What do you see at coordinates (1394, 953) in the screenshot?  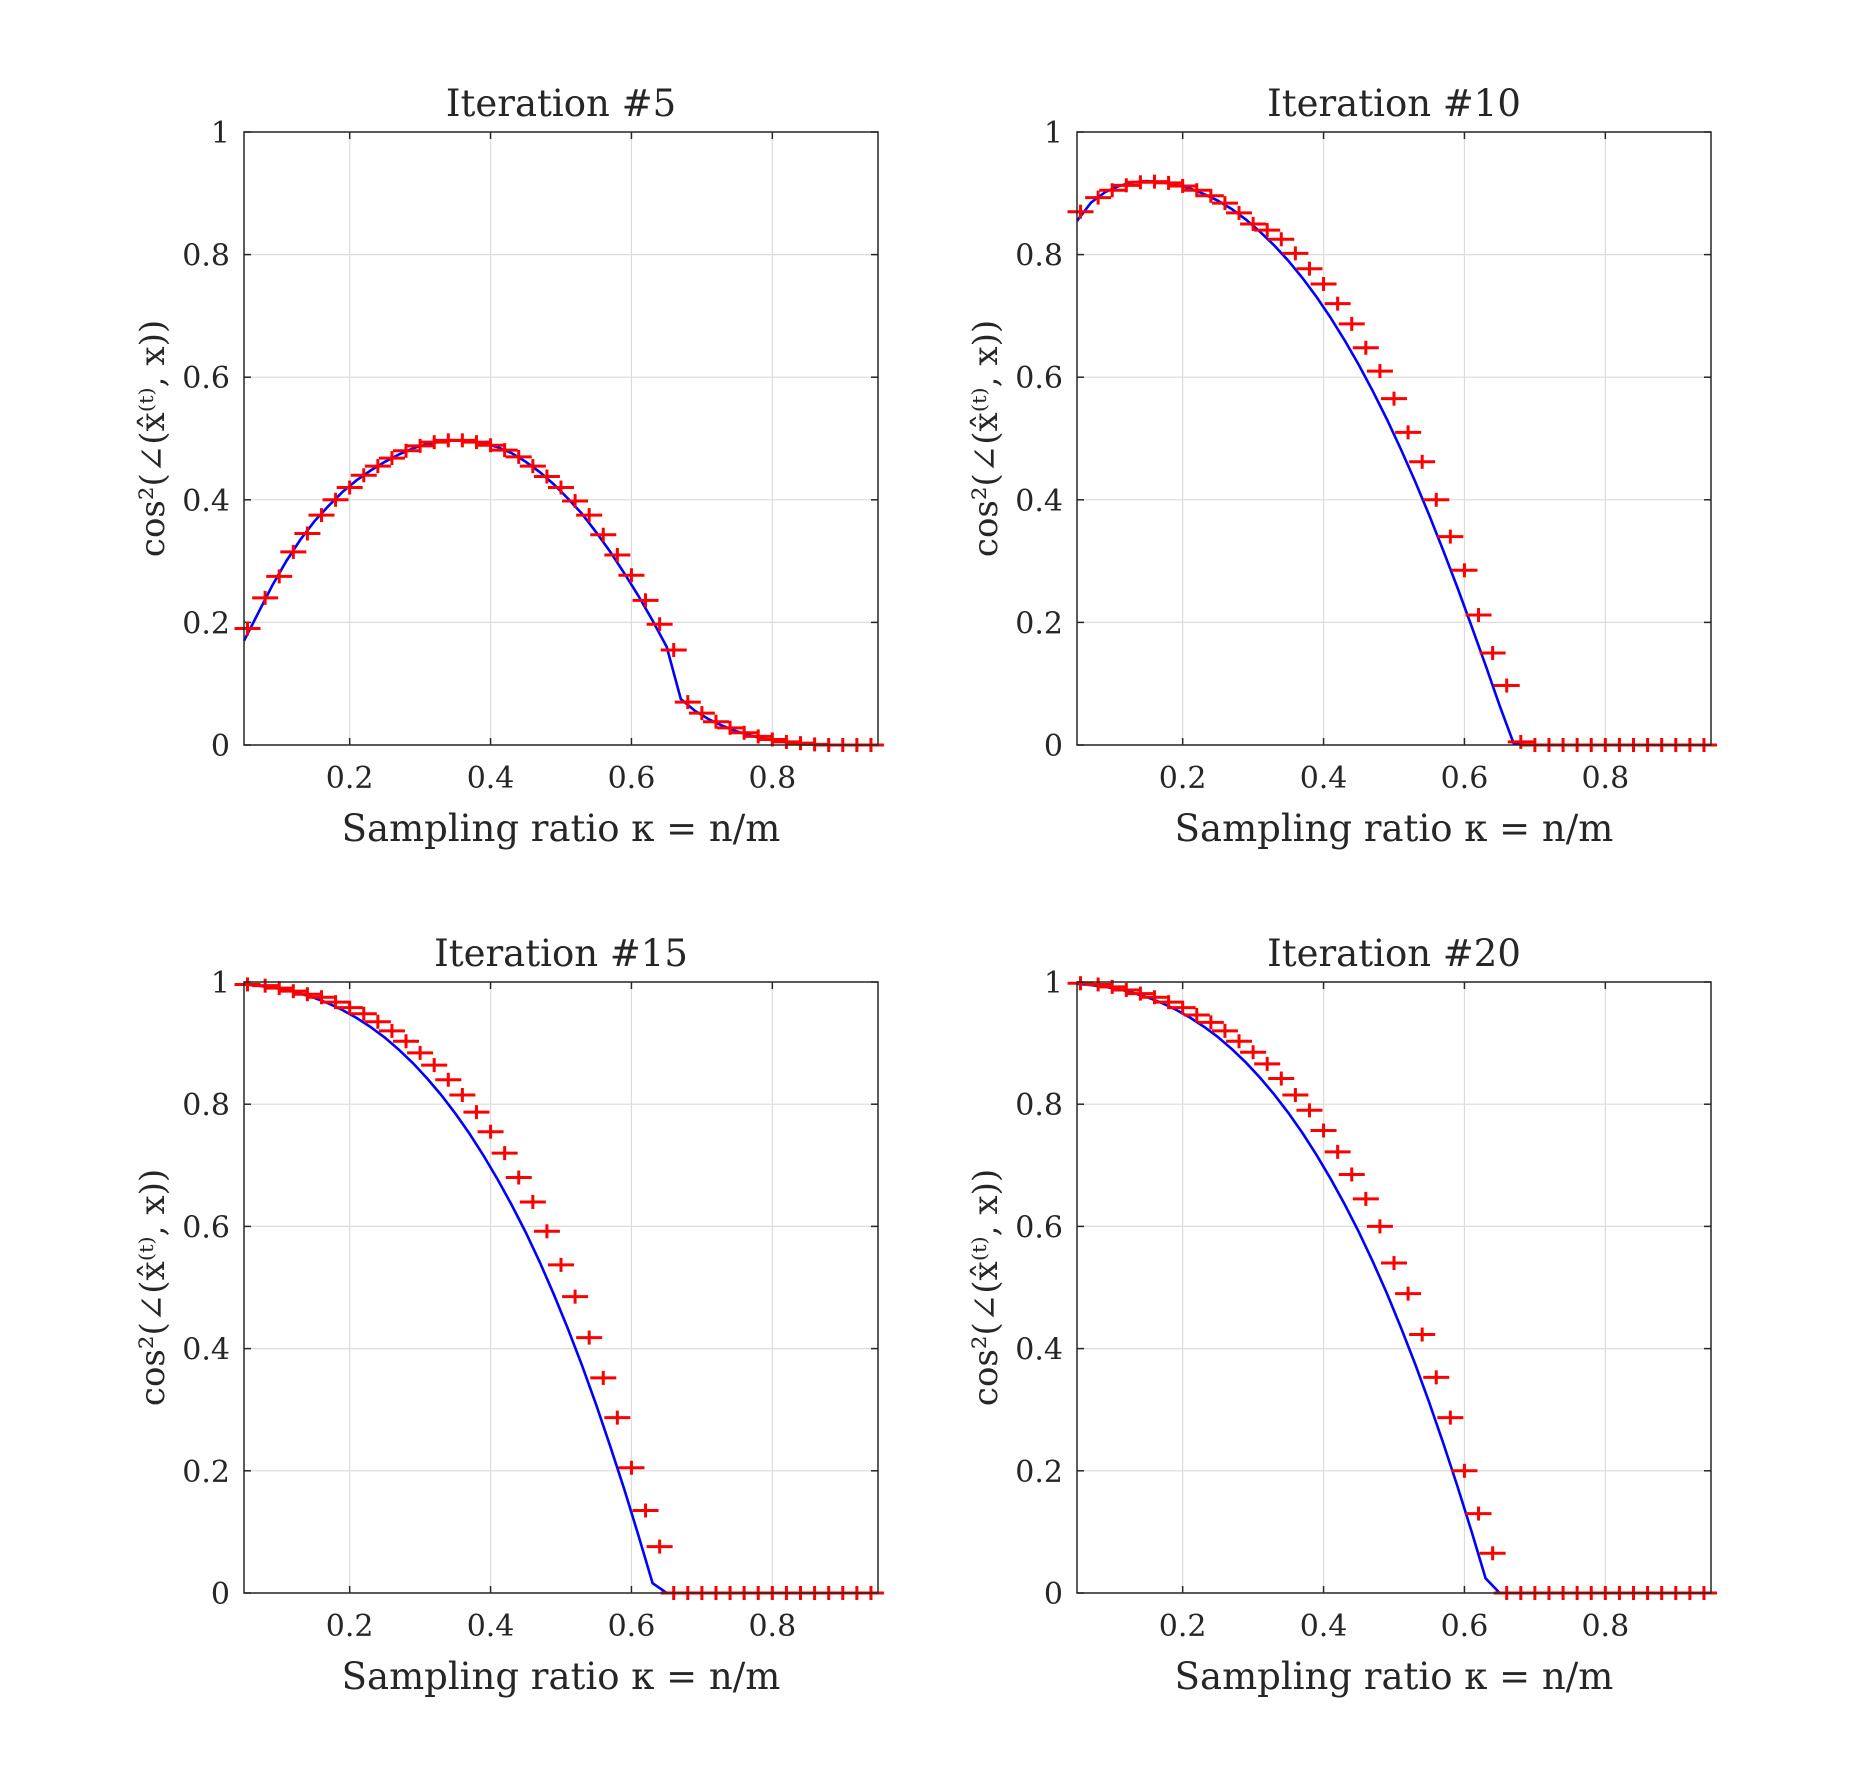 I see `chart-title: Iteration #20` at bounding box center [1394, 953].